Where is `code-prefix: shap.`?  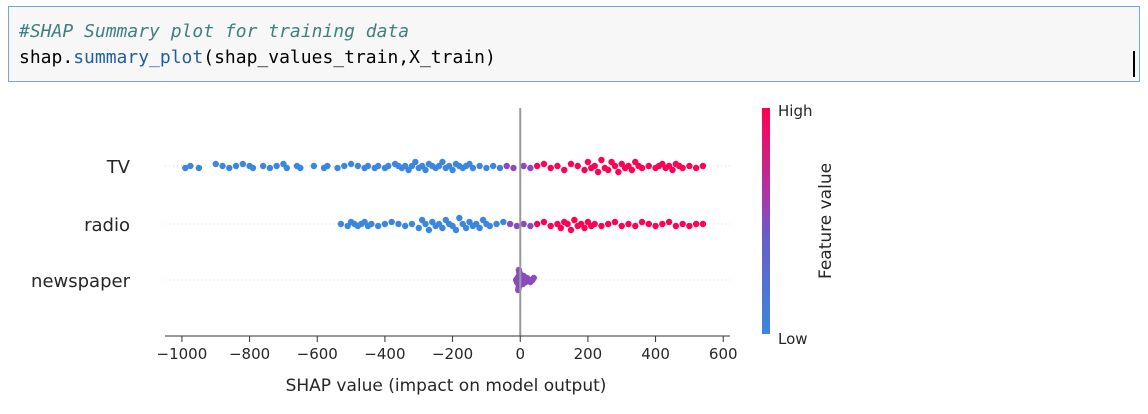 code-prefix: shap. is located at coordinates (46, 57).